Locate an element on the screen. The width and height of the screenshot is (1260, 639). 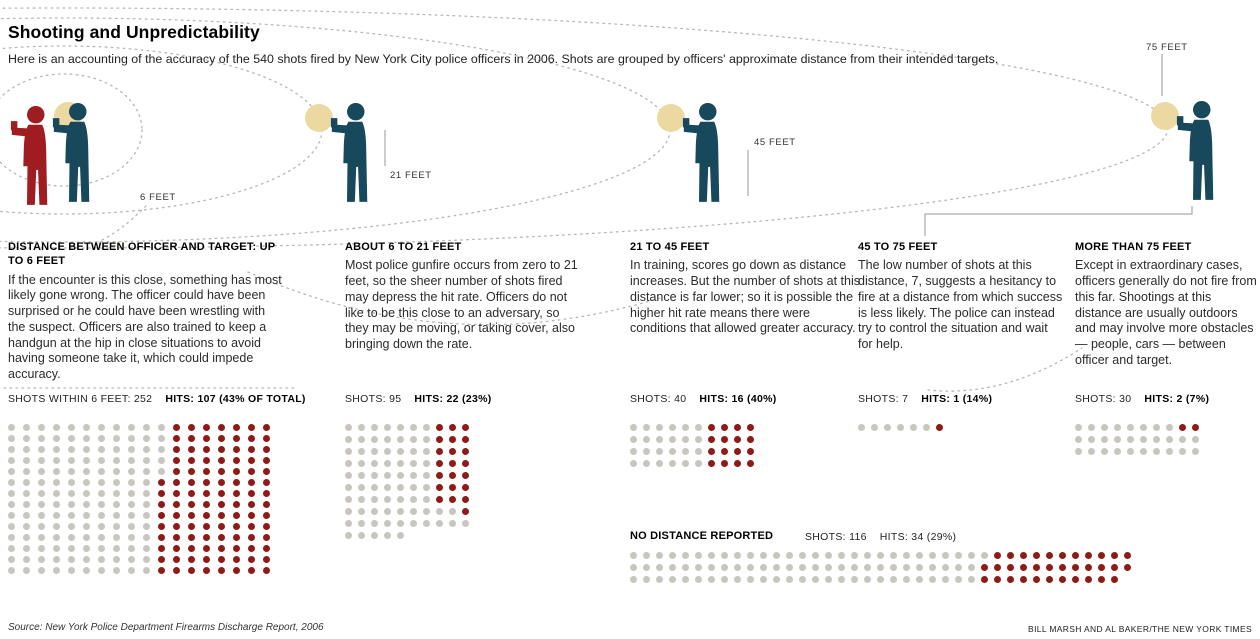
stats-21-to-45-feet: SHOTS: 40 HITS: 16 (40%) is located at coordinates (703, 399).